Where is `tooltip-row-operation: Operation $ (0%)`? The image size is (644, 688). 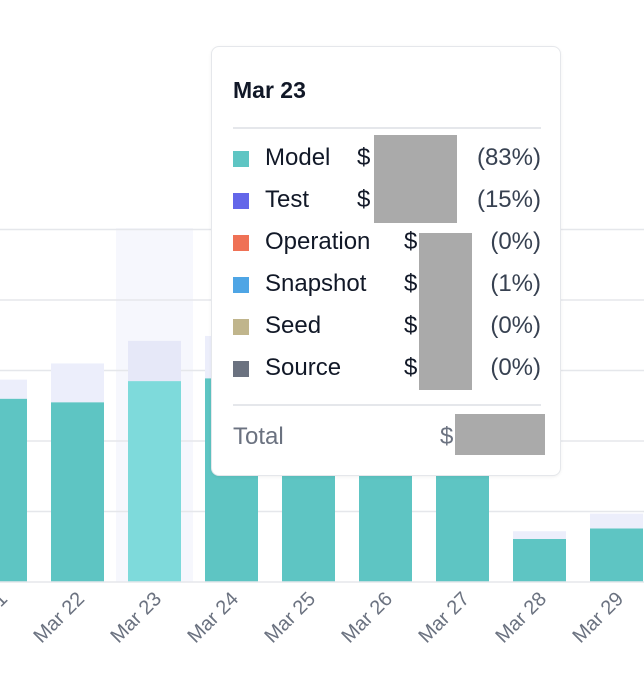 tooltip-row-operation: Operation $ (0%) is located at coordinates (387, 244).